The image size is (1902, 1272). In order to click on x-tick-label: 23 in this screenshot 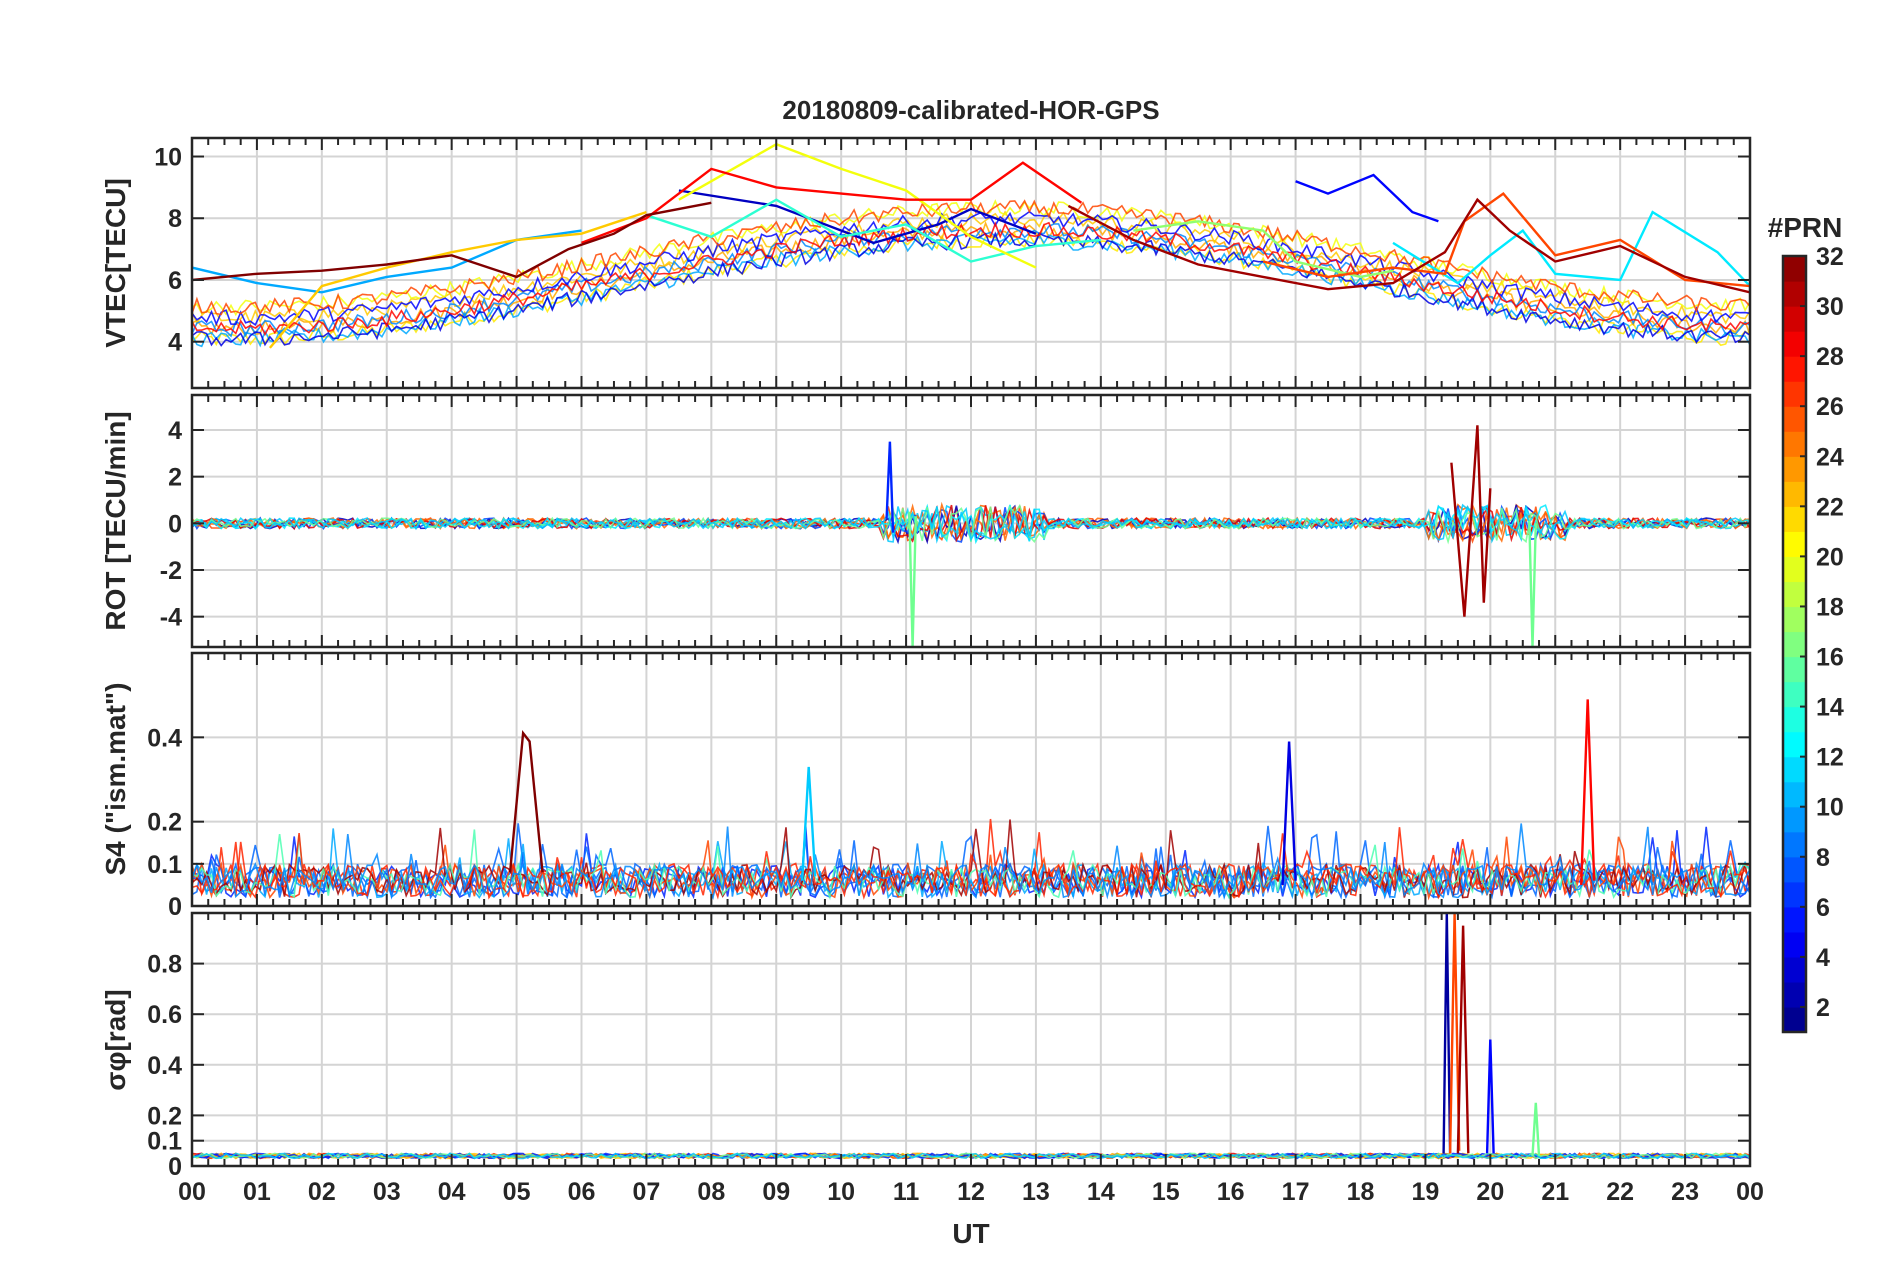, I will do `click(1685, 1192)`.